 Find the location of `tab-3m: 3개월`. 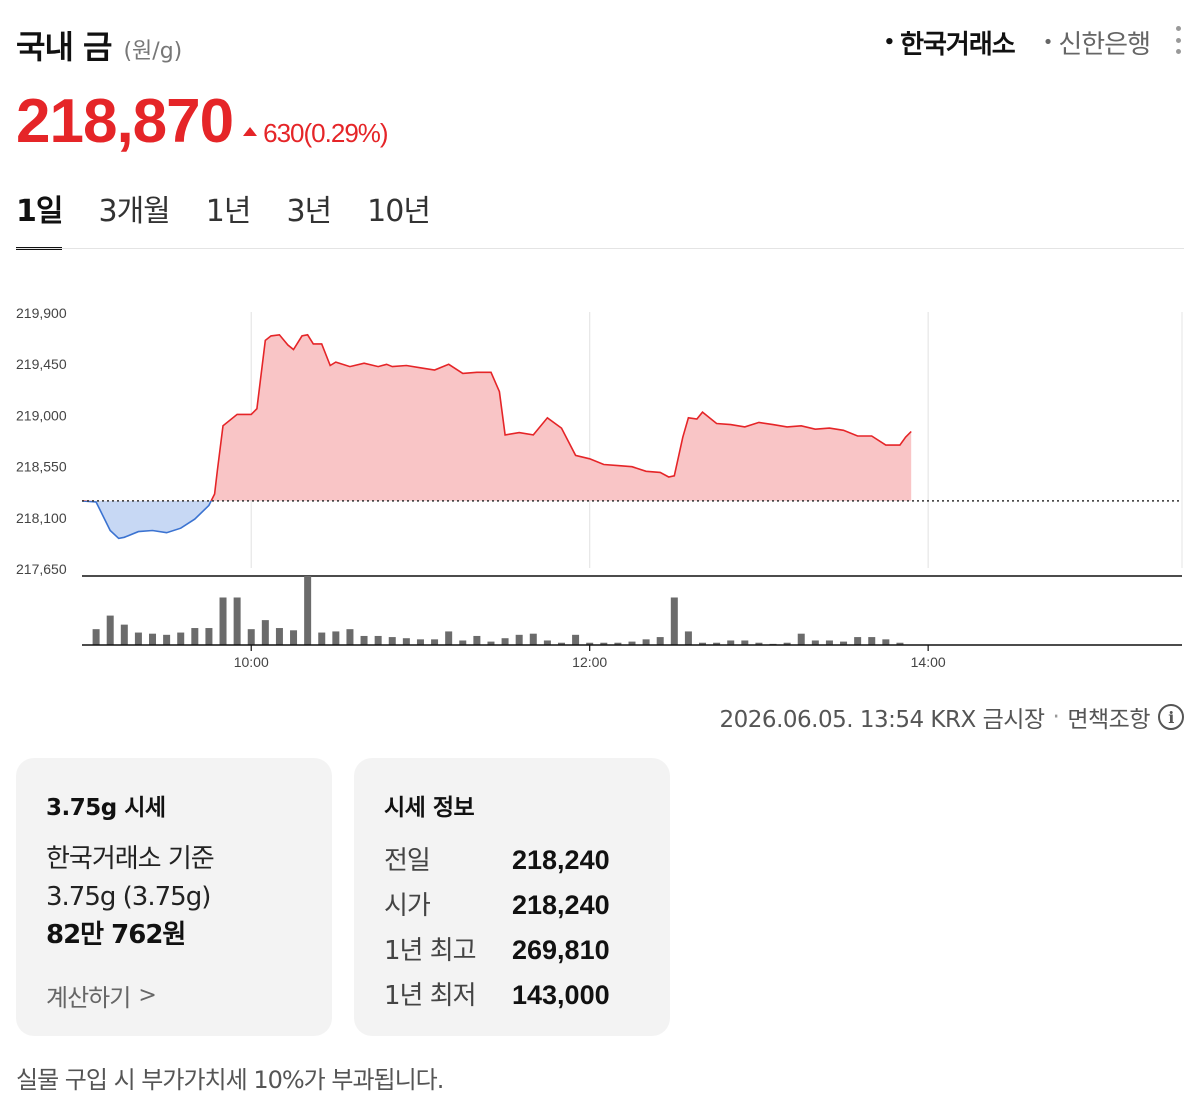

tab-3m: 3개월 is located at coordinates (134, 211).